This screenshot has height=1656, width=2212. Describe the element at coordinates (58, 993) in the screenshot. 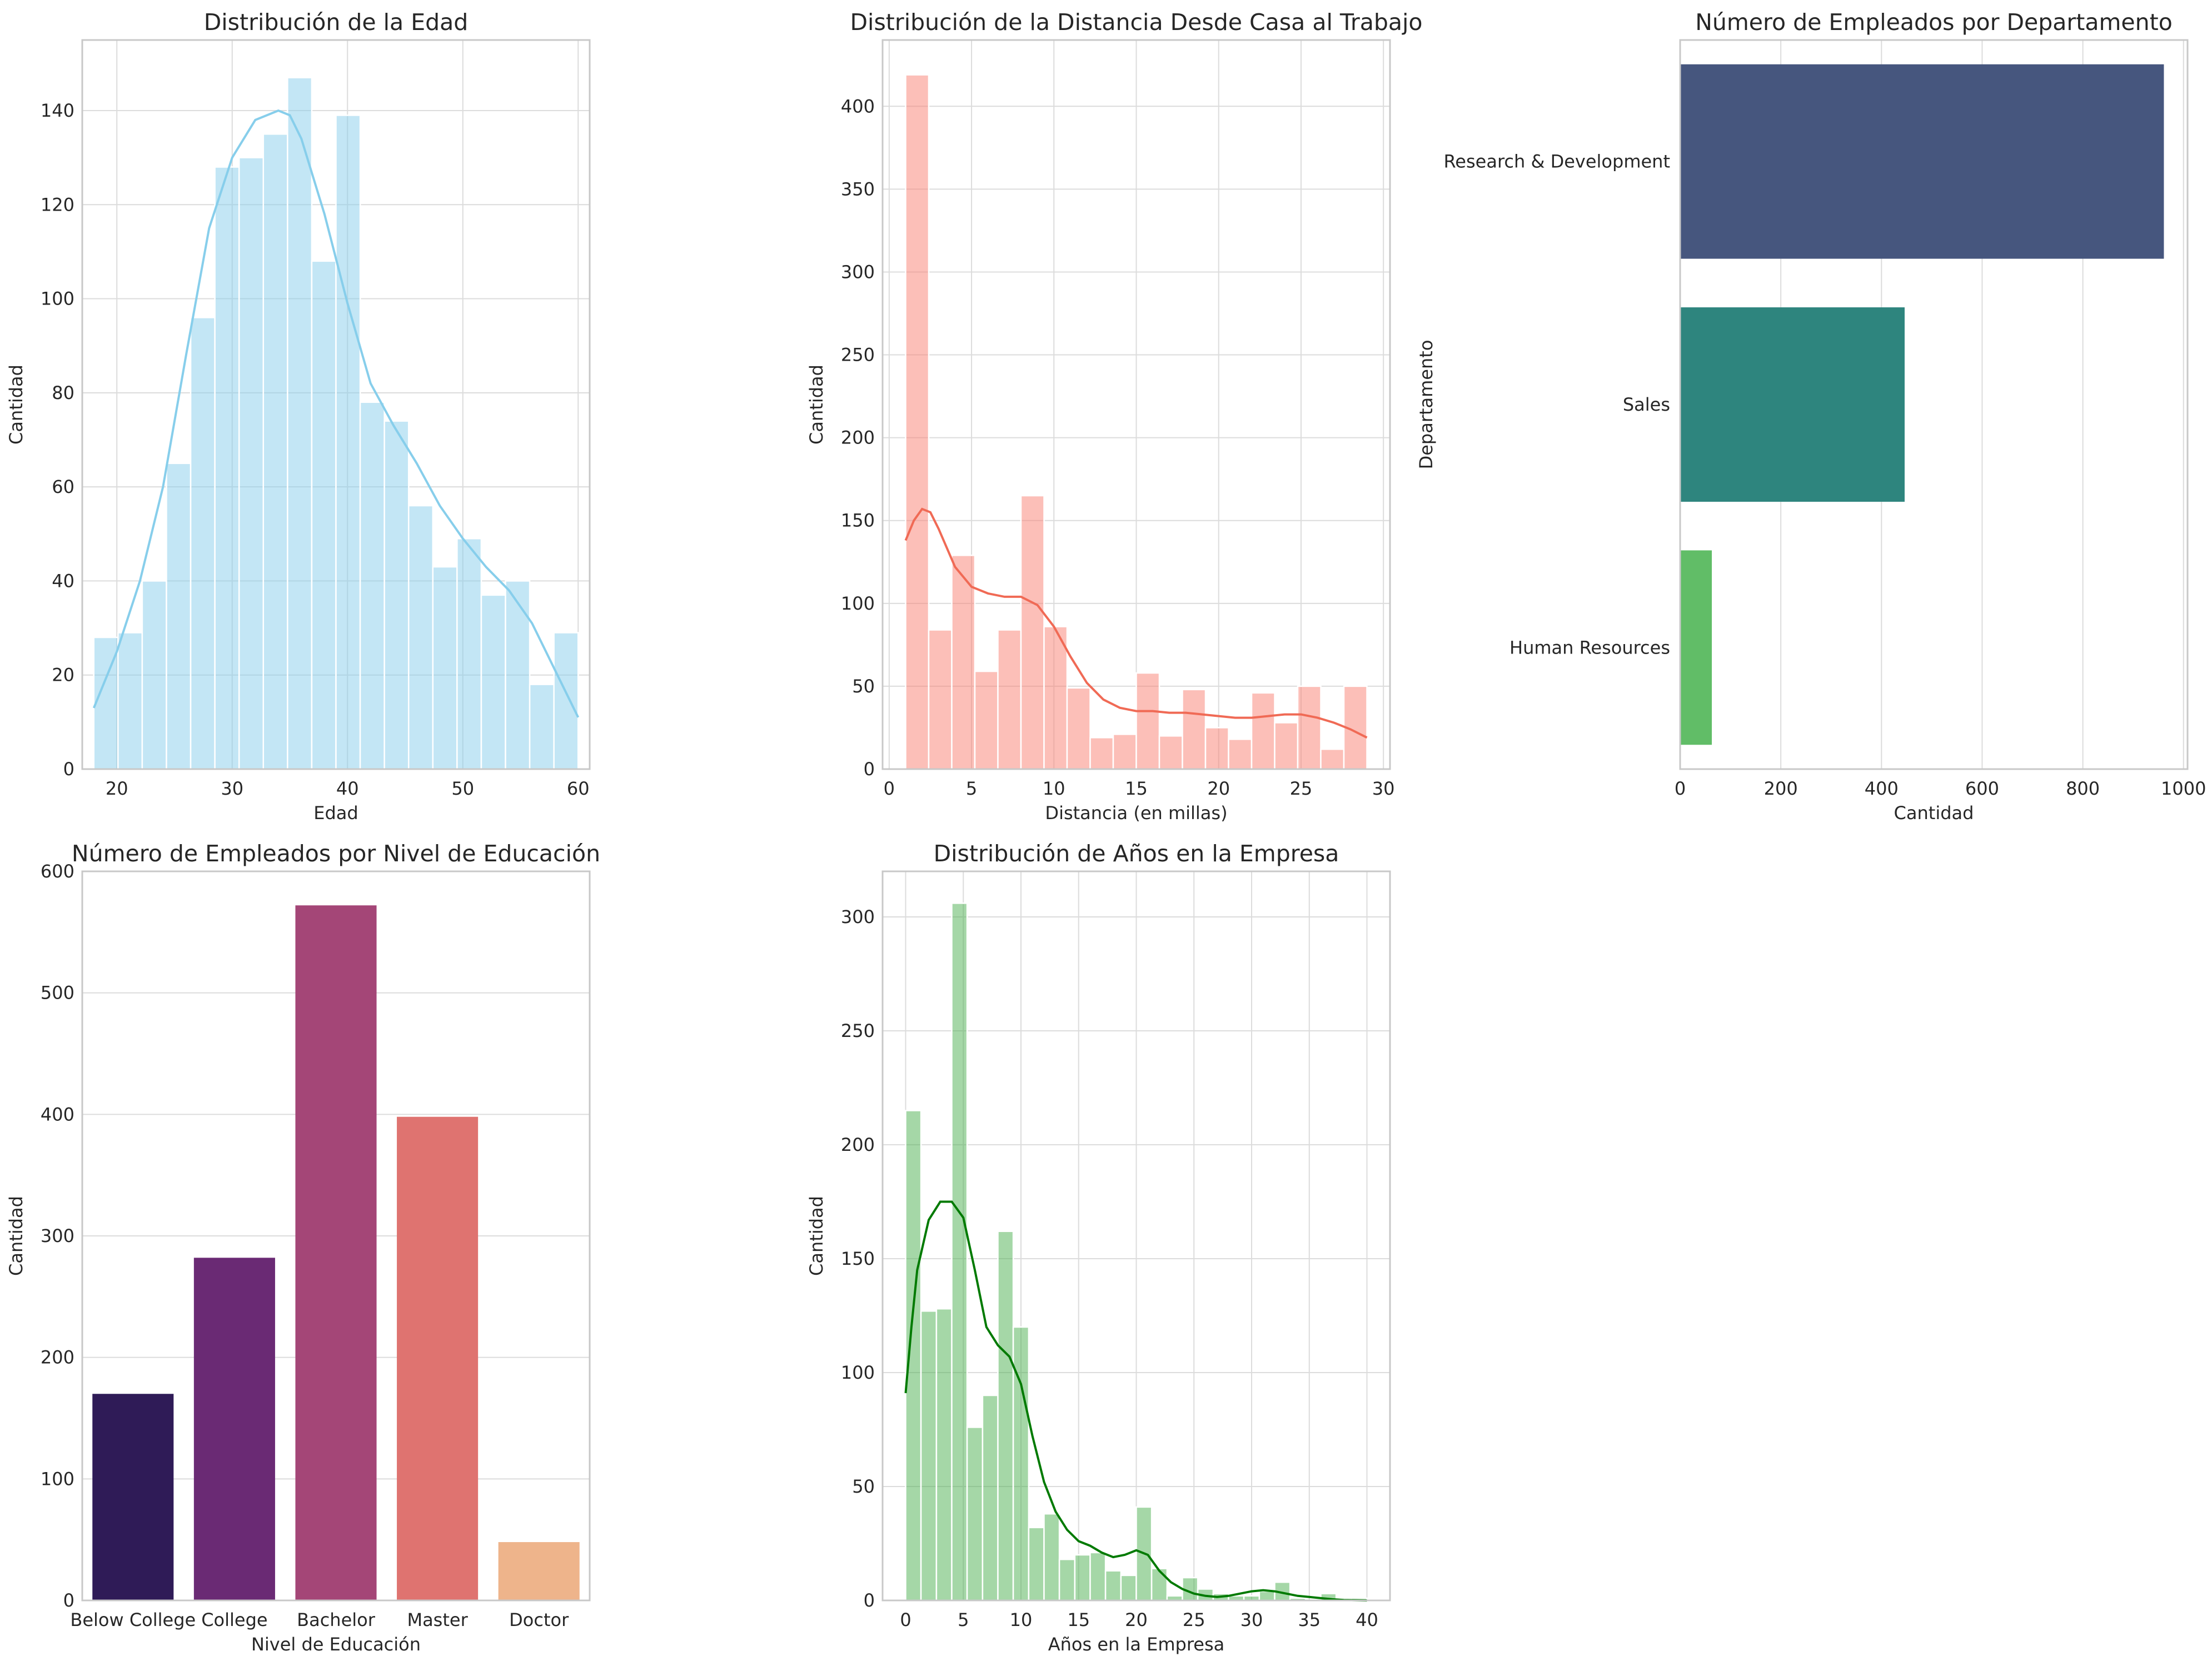

I see `y-tick-label: 500` at that location.